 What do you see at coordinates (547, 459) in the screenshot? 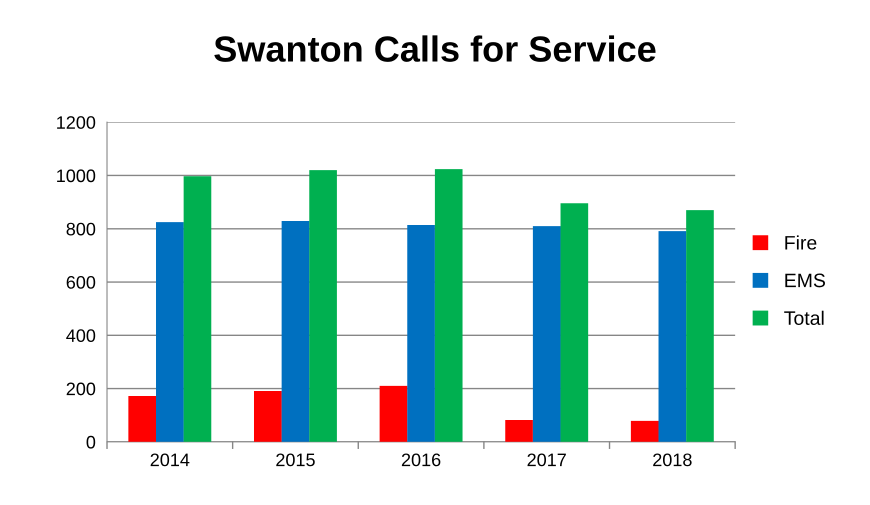
I see `x-tick-label: 2017` at bounding box center [547, 459].